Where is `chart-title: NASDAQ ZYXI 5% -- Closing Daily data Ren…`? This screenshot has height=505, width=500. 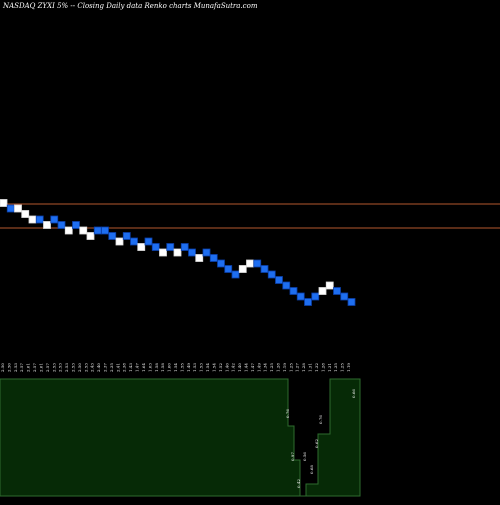 chart-title: NASDAQ ZYXI 5% -- Closing Daily data Ren… is located at coordinates (130, 6).